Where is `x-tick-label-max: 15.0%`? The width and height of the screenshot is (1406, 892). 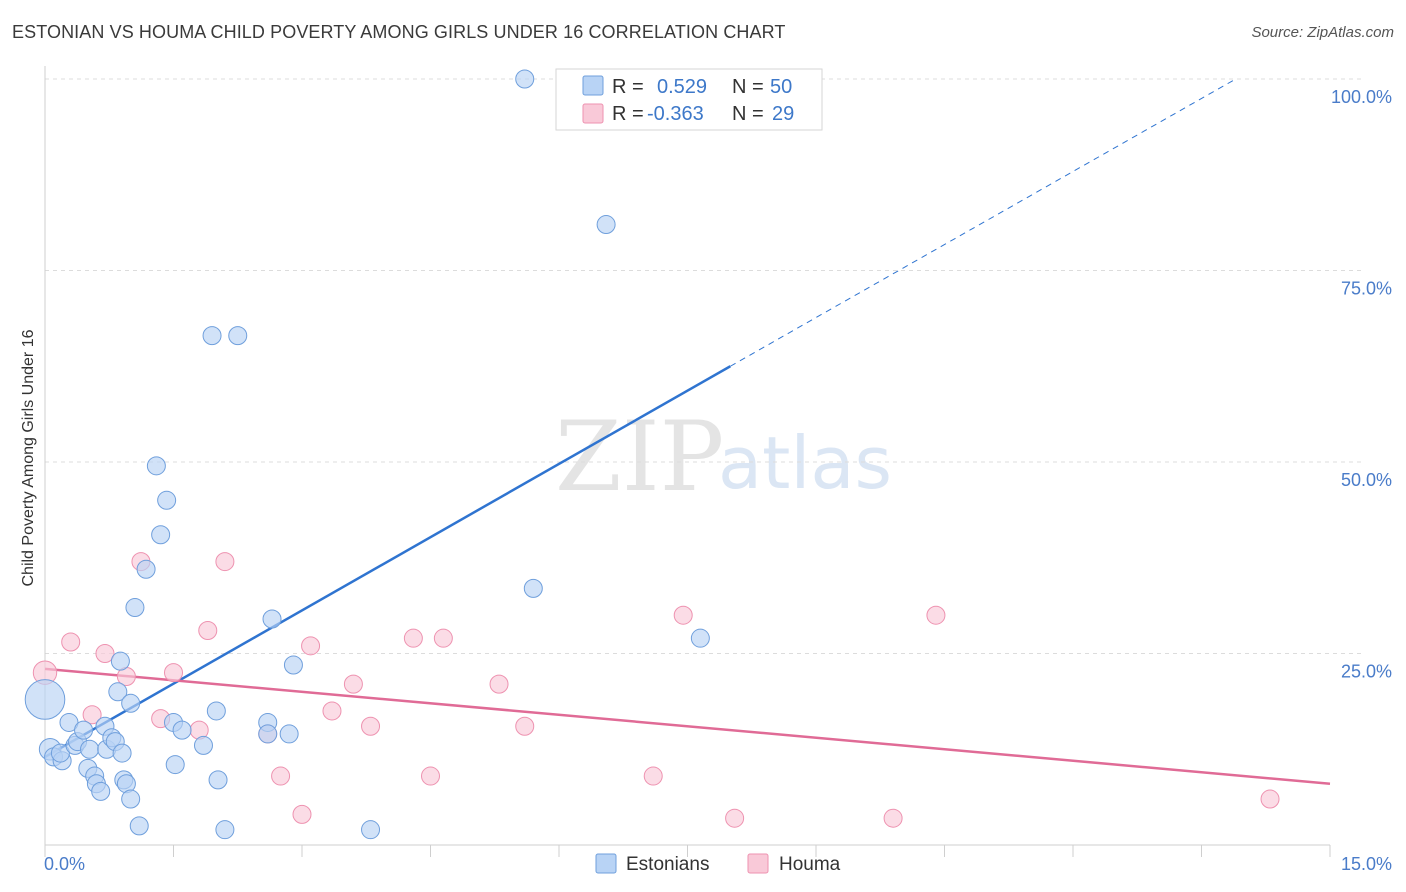
x-tick-label-max: 15.0% is located at coordinates (1366, 864).